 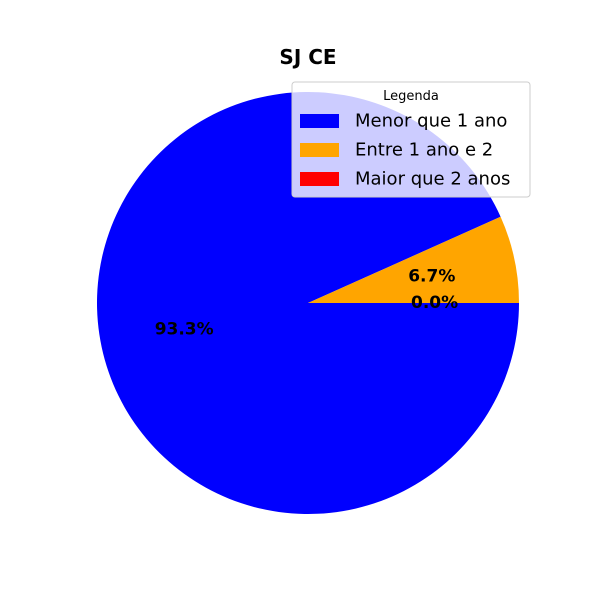 I want to click on pie-label-3: 0.0%, so click(x=434, y=303).